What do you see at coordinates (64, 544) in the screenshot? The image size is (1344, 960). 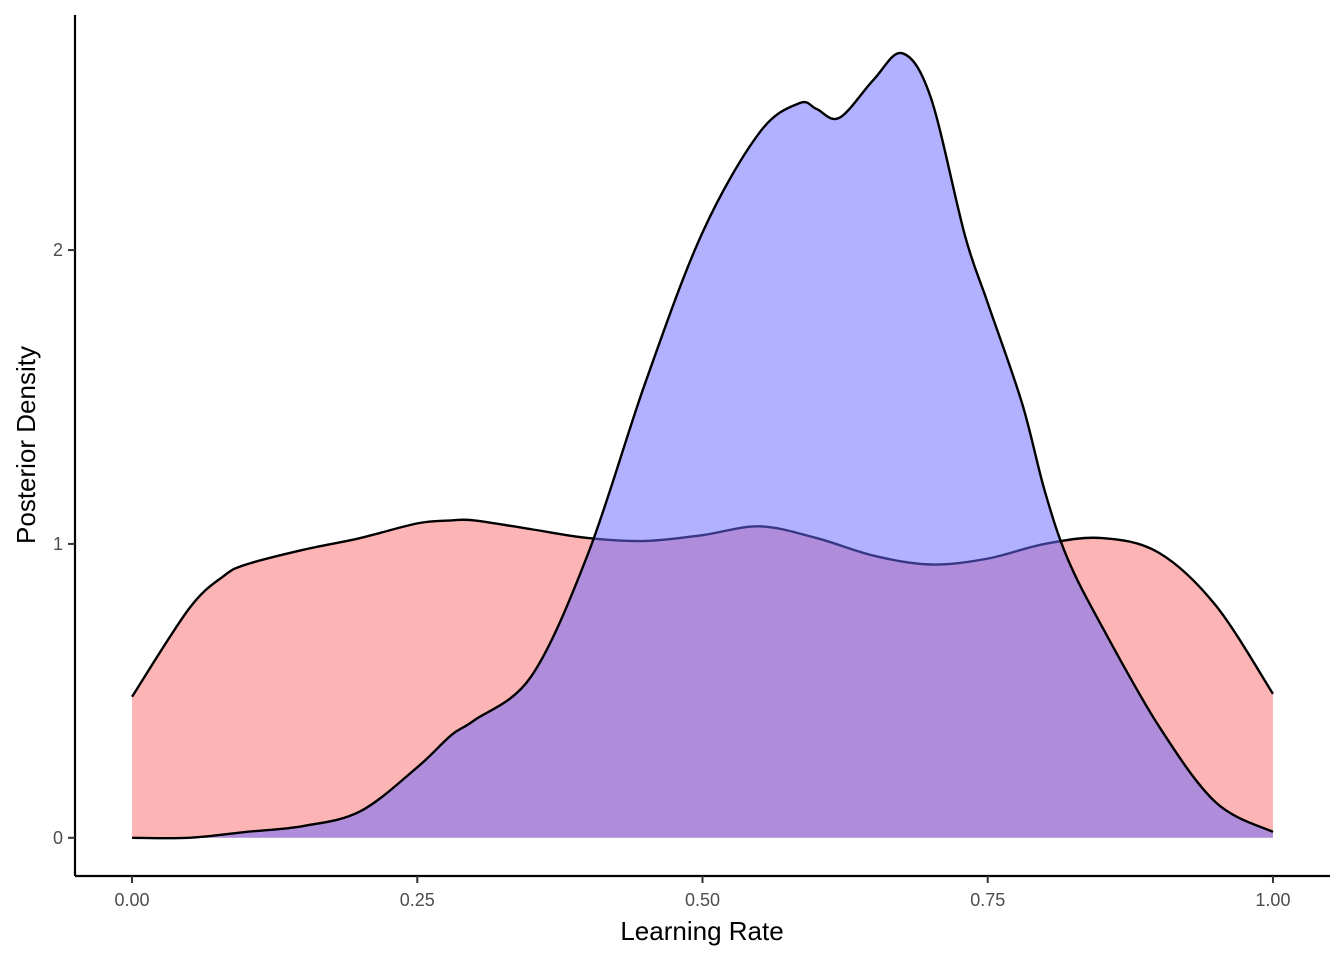 I see `y-axis-ticks: 0 1 2` at bounding box center [64, 544].